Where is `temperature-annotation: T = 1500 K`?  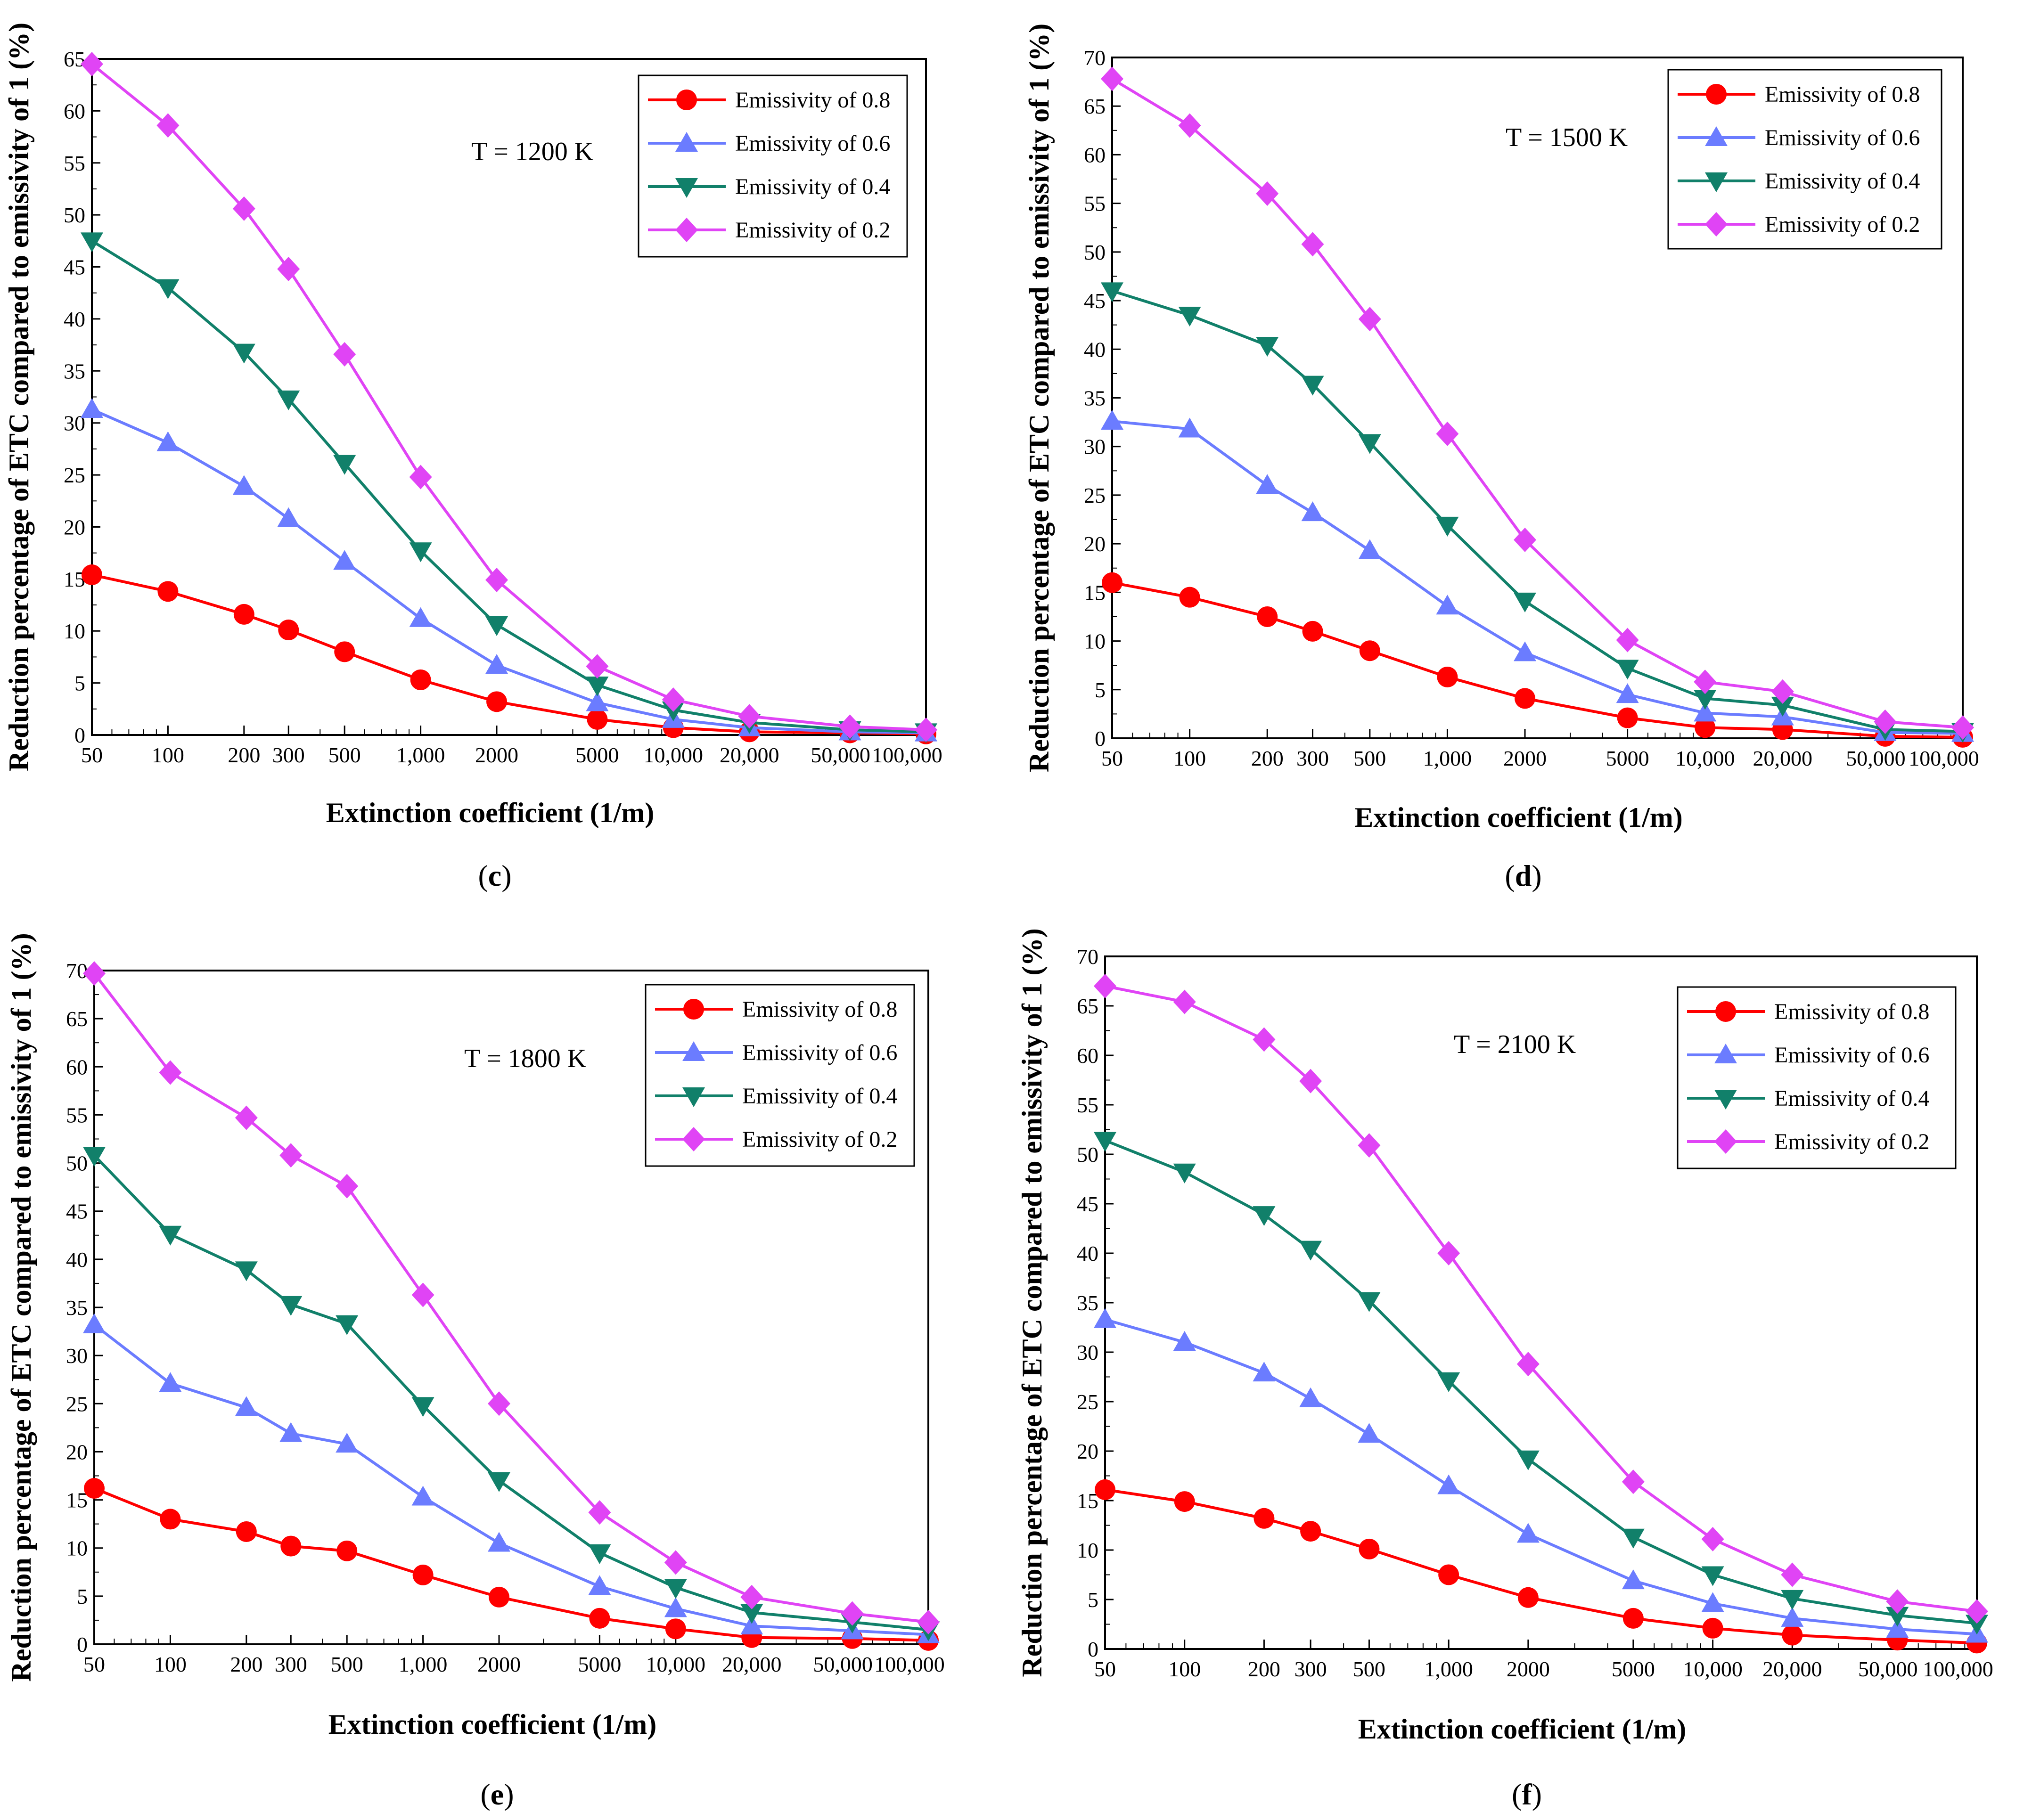 temperature-annotation: T = 1500 K is located at coordinates (1567, 137).